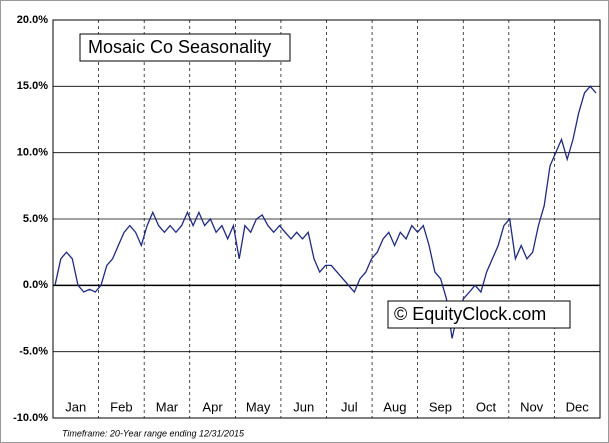 The image size is (609, 443). I want to click on x-tick-label: Sep, so click(440, 406).